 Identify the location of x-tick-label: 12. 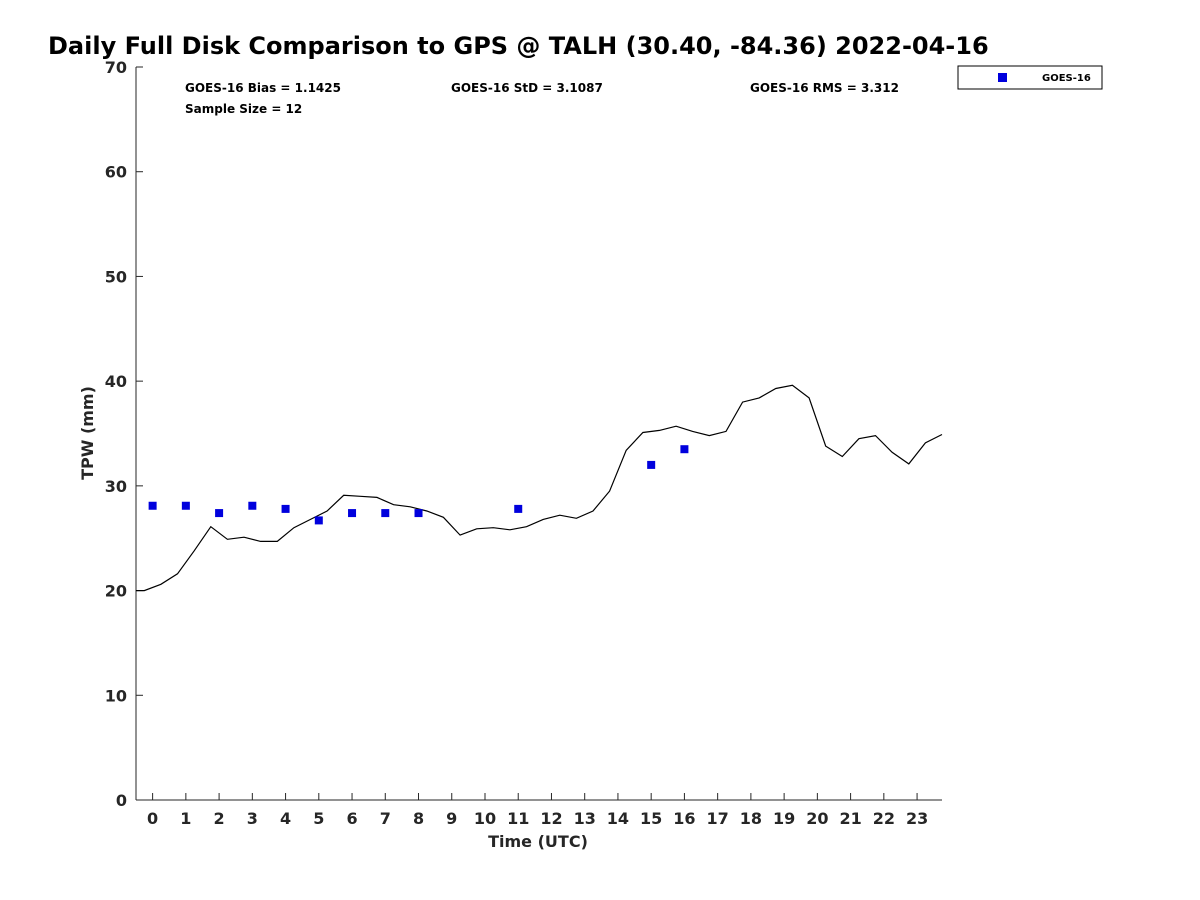
(551, 818).